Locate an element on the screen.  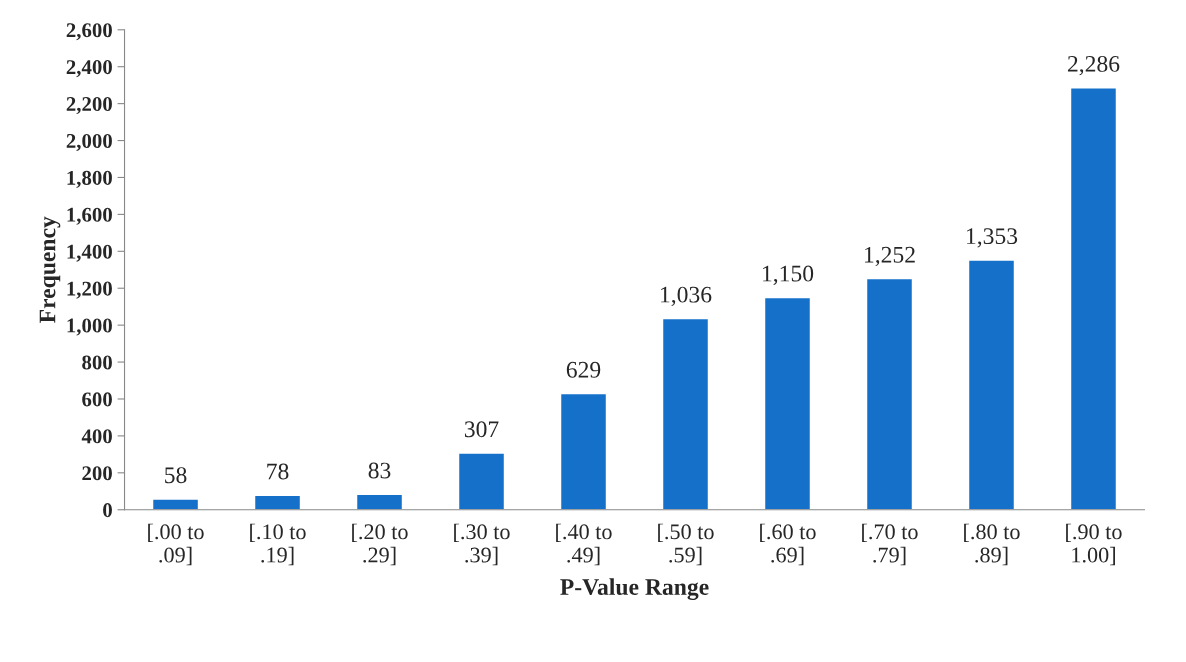
data-label: 1,036 is located at coordinates (686, 296).